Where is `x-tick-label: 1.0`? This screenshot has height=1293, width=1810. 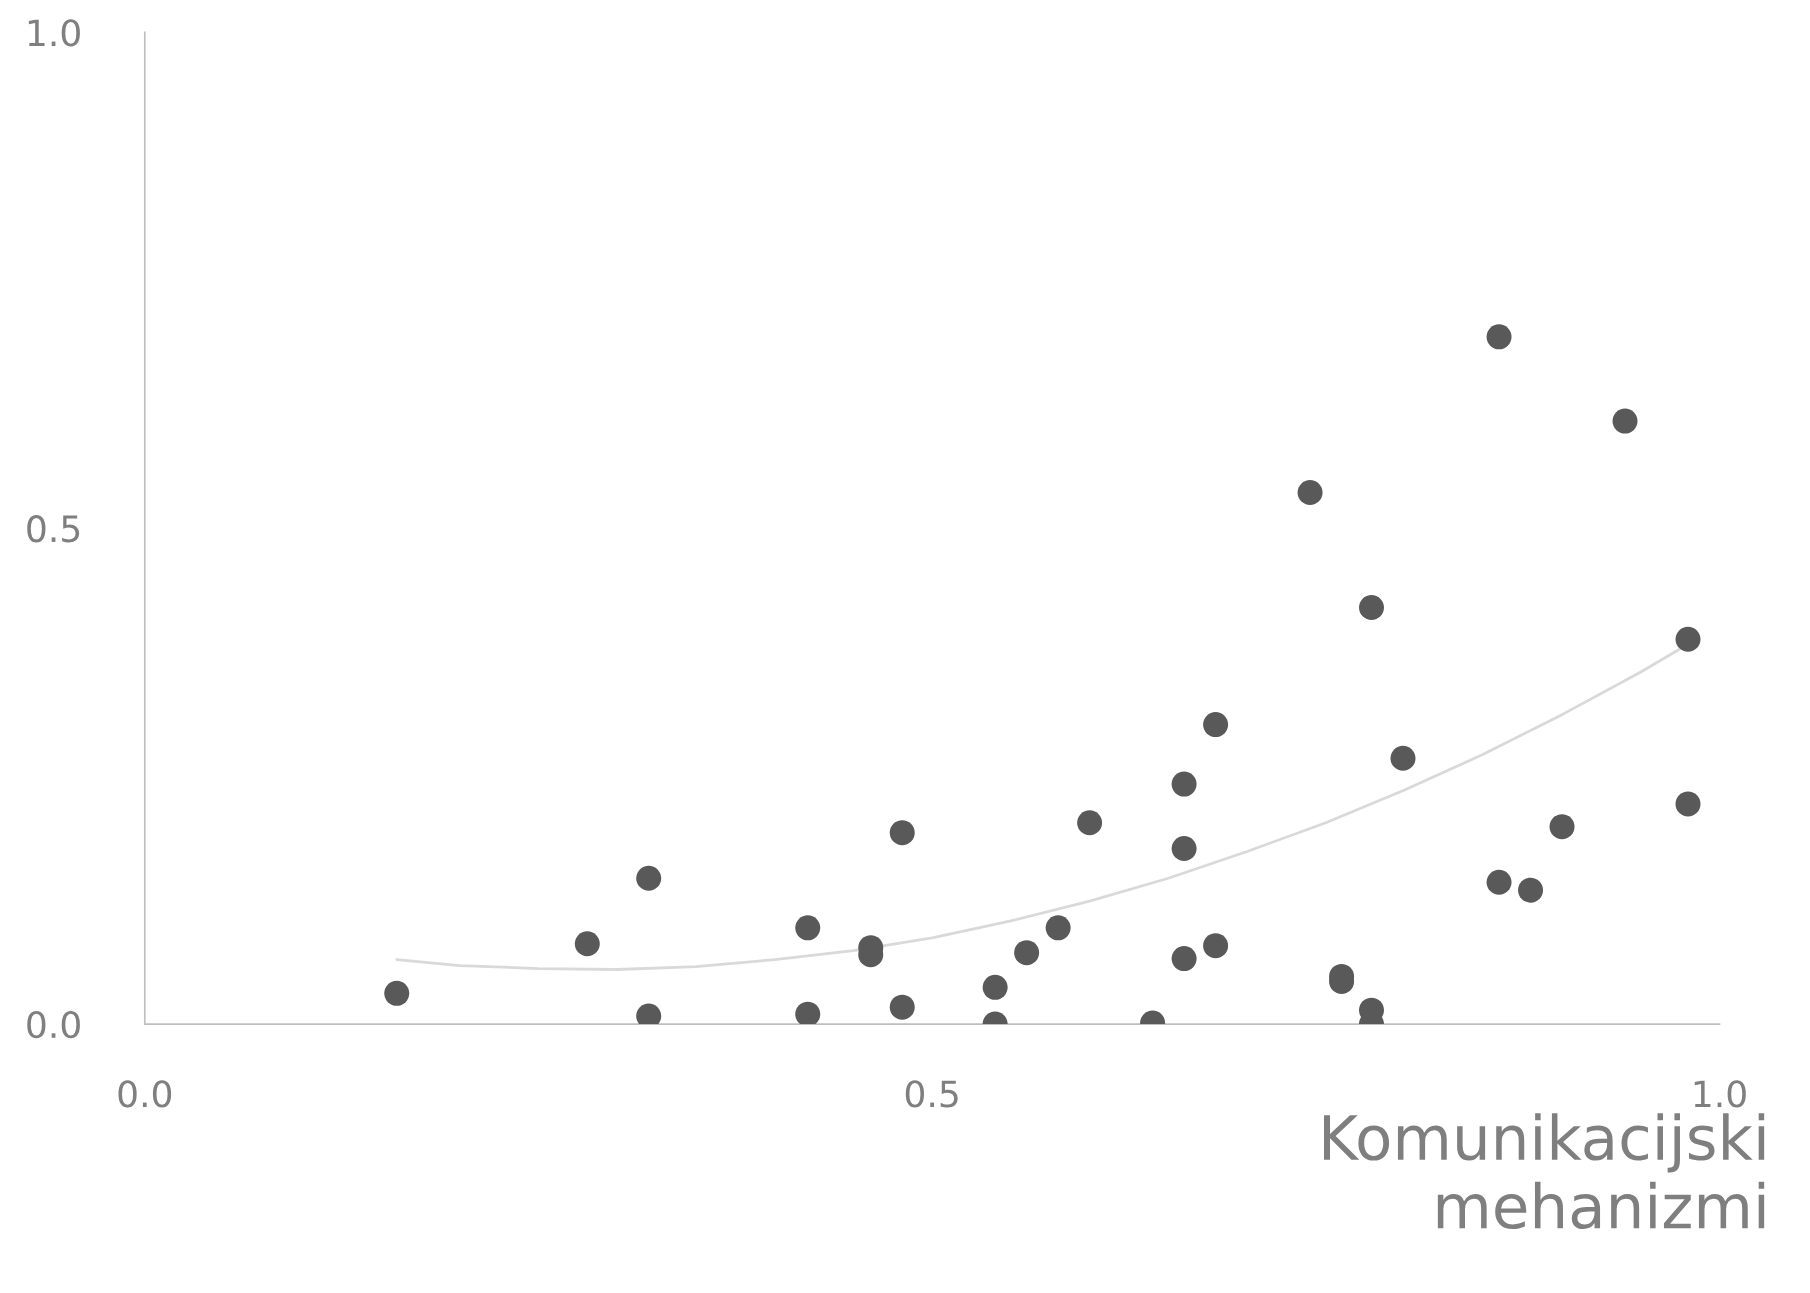 x-tick-label: 1.0 is located at coordinates (1720, 1094).